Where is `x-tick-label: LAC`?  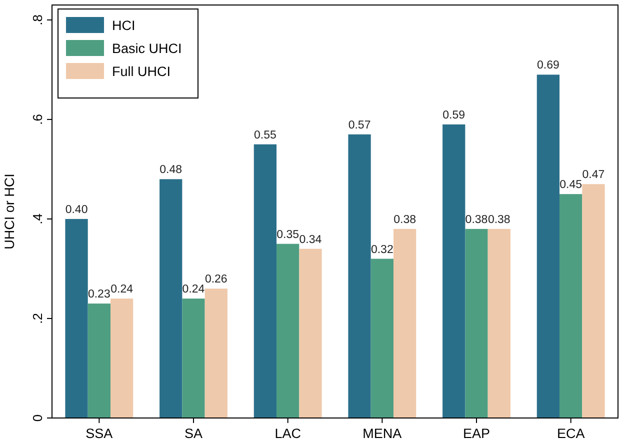 x-tick-label: LAC is located at coordinates (288, 433).